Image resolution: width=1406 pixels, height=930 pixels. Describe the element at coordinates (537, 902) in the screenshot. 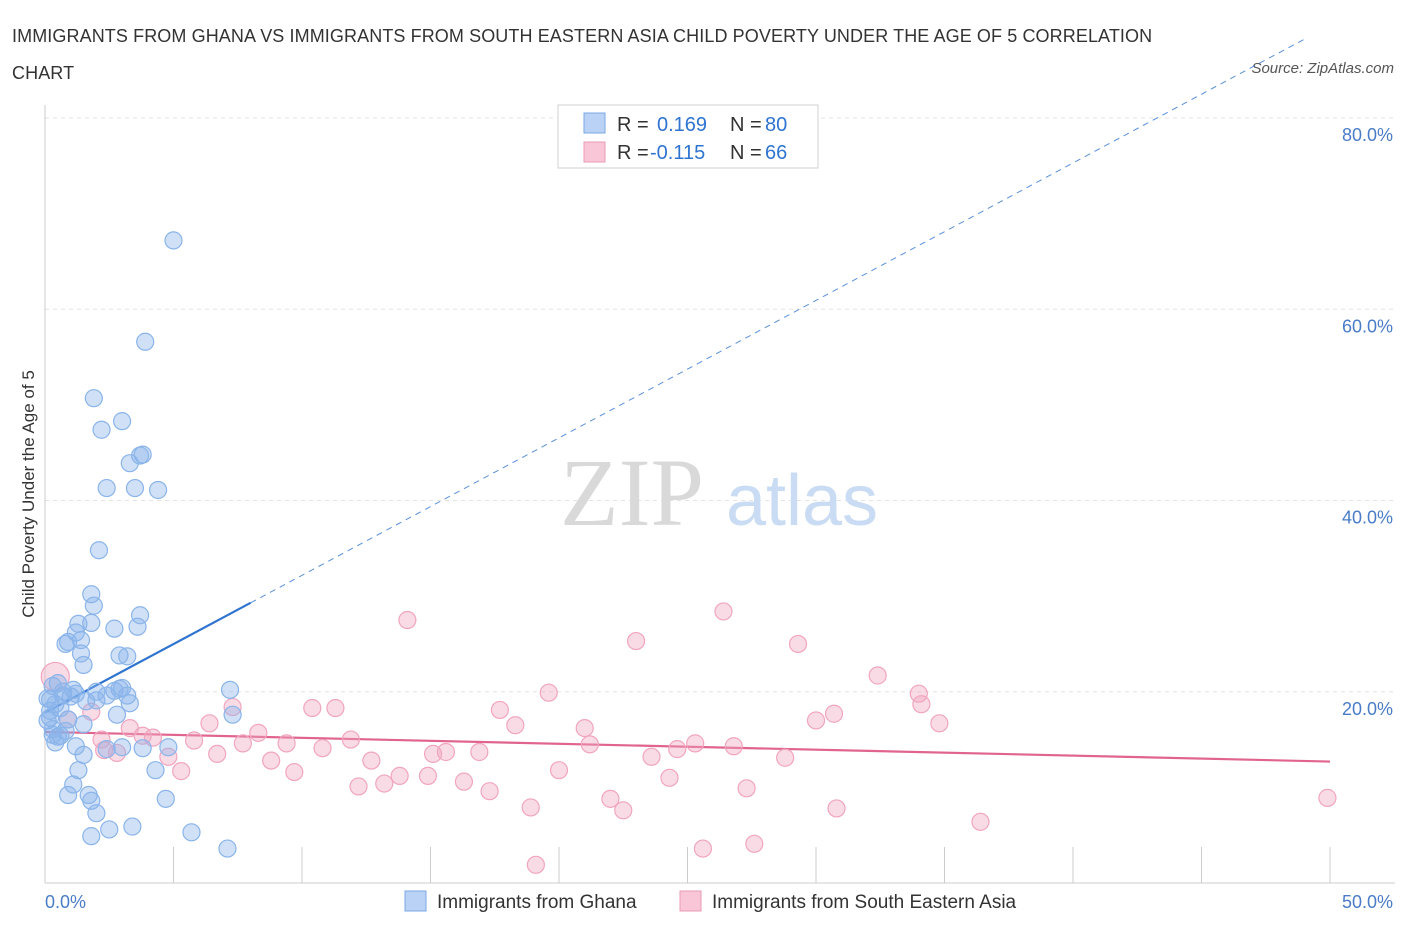

I see `bottom-legend-ghana: Immigrants from Ghana` at that location.